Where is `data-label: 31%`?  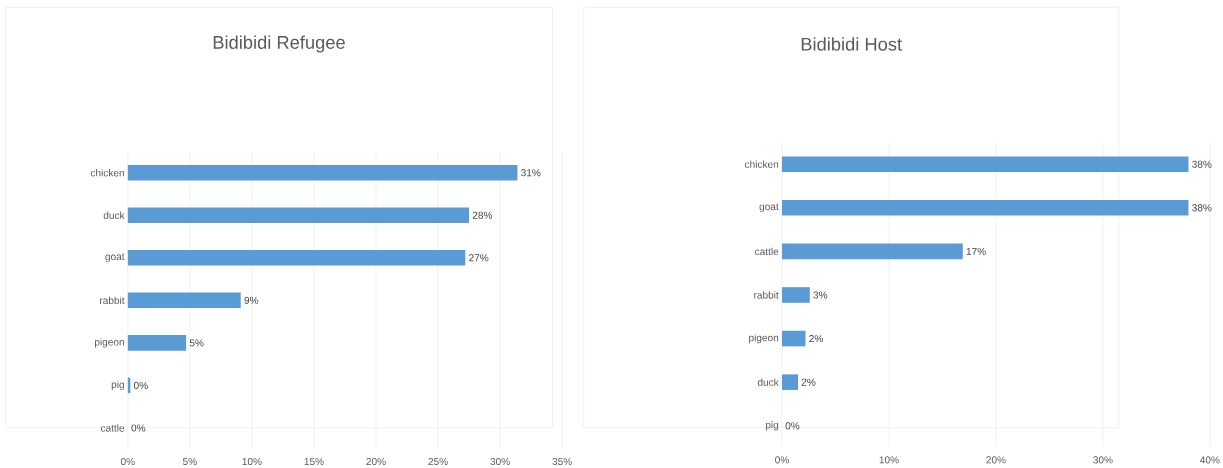 data-label: 31% is located at coordinates (531, 173).